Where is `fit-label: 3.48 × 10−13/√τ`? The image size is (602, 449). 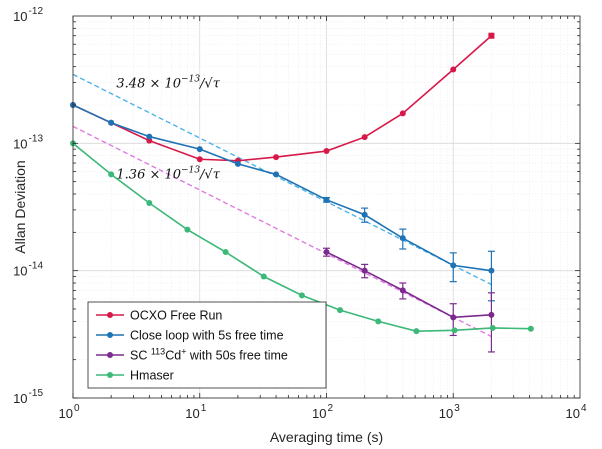 fit-label: 3.48 × 10−13/√τ is located at coordinates (168, 82).